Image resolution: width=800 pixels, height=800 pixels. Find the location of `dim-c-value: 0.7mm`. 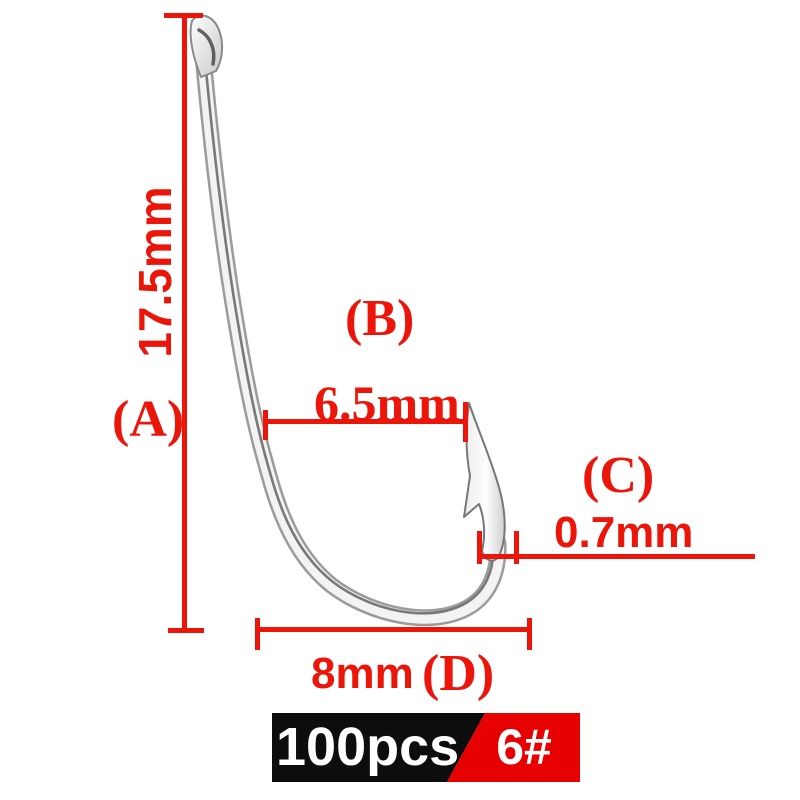

dim-c-value: 0.7mm is located at coordinates (624, 532).